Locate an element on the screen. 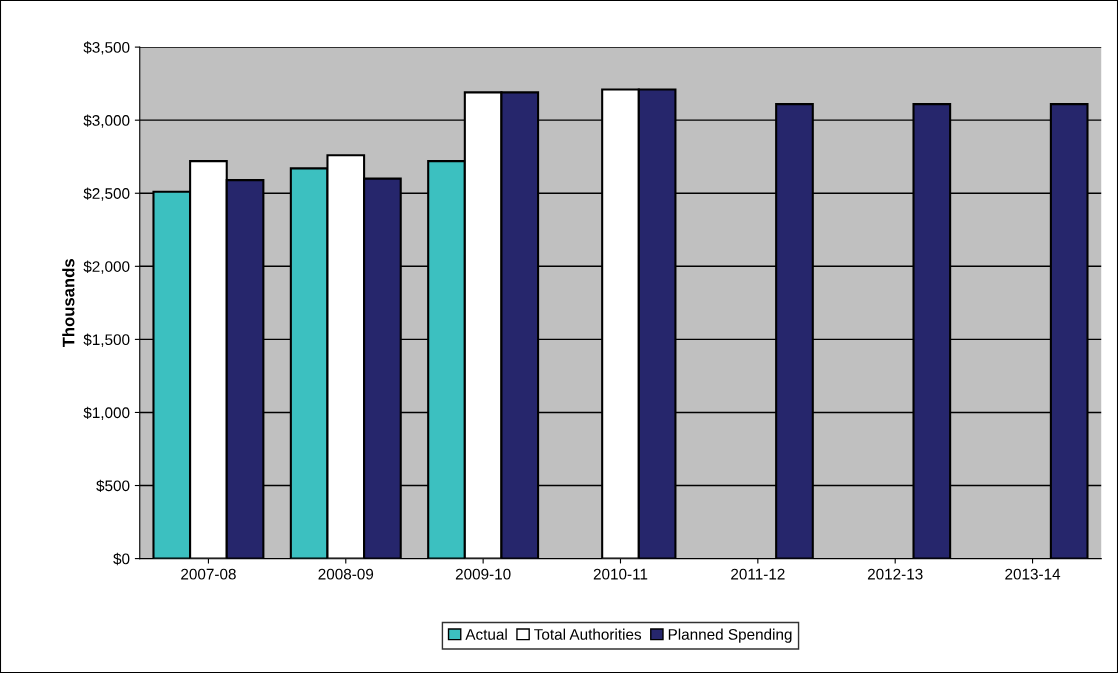  y-tick-label: $3,500 is located at coordinates (106, 48).